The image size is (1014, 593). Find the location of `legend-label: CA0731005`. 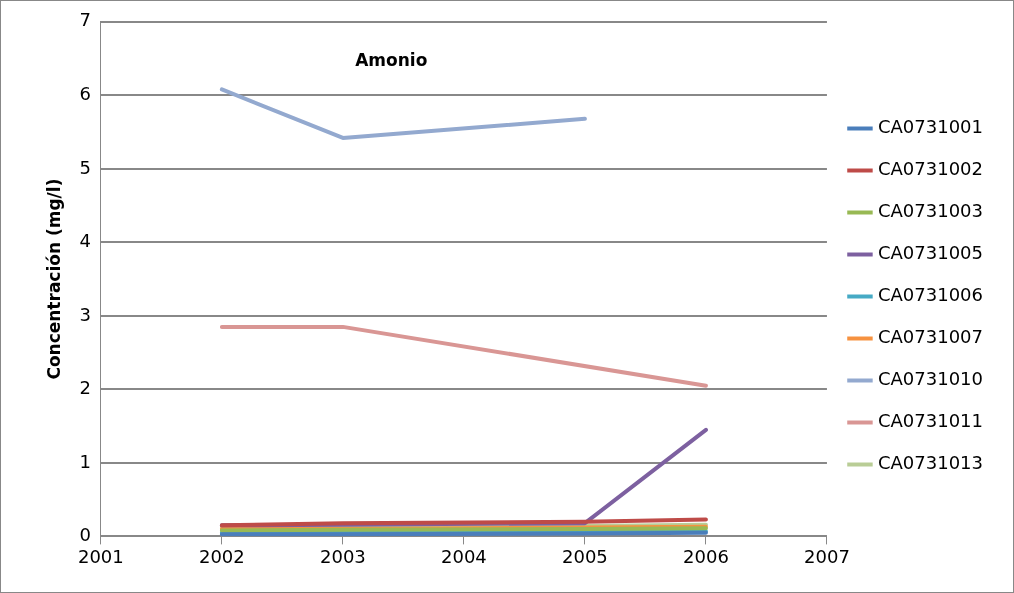

legend-label: CA0731005 is located at coordinates (930, 253).